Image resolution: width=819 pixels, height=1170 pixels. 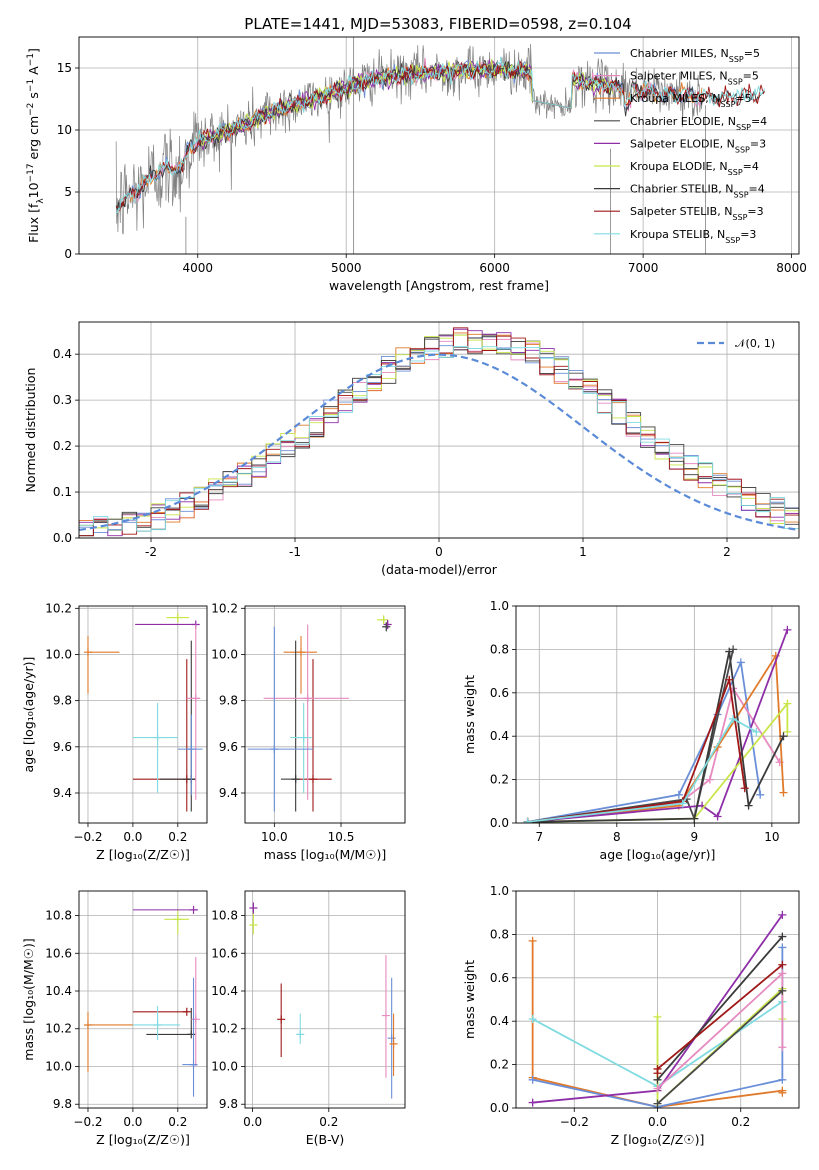 I want to click on legend-entry: Salpeter ELODIE, NSSP=3, so click(x=698, y=145).